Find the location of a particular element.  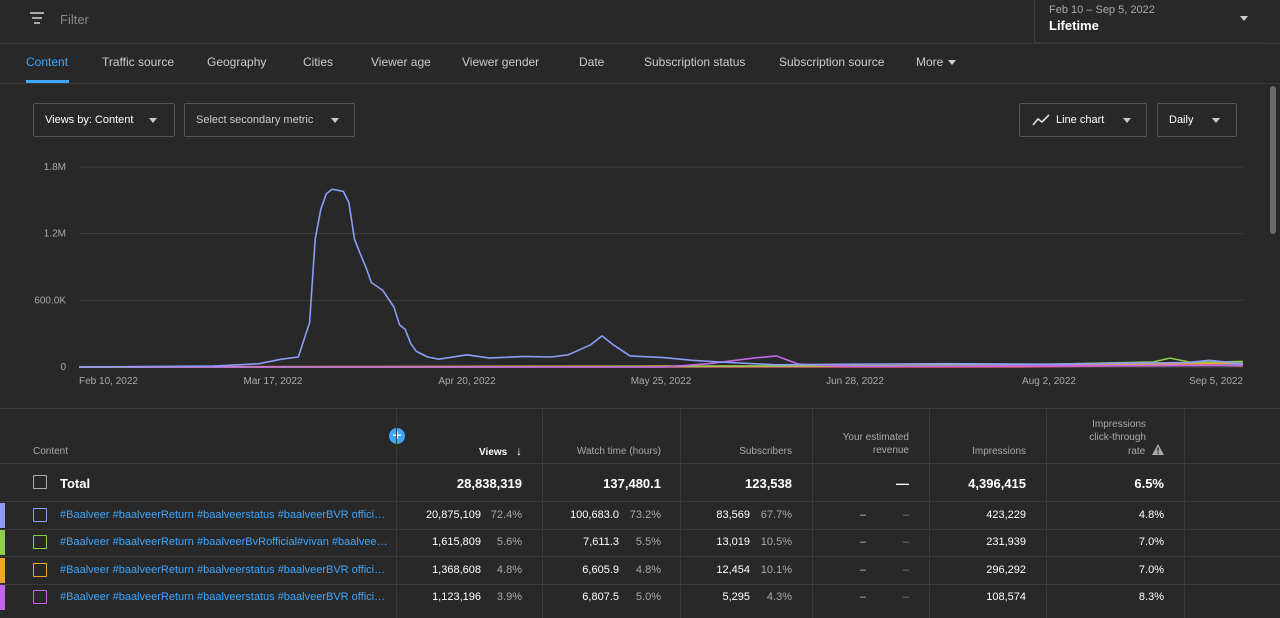

row-watch-pct: 4.8% is located at coordinates (648, 569).